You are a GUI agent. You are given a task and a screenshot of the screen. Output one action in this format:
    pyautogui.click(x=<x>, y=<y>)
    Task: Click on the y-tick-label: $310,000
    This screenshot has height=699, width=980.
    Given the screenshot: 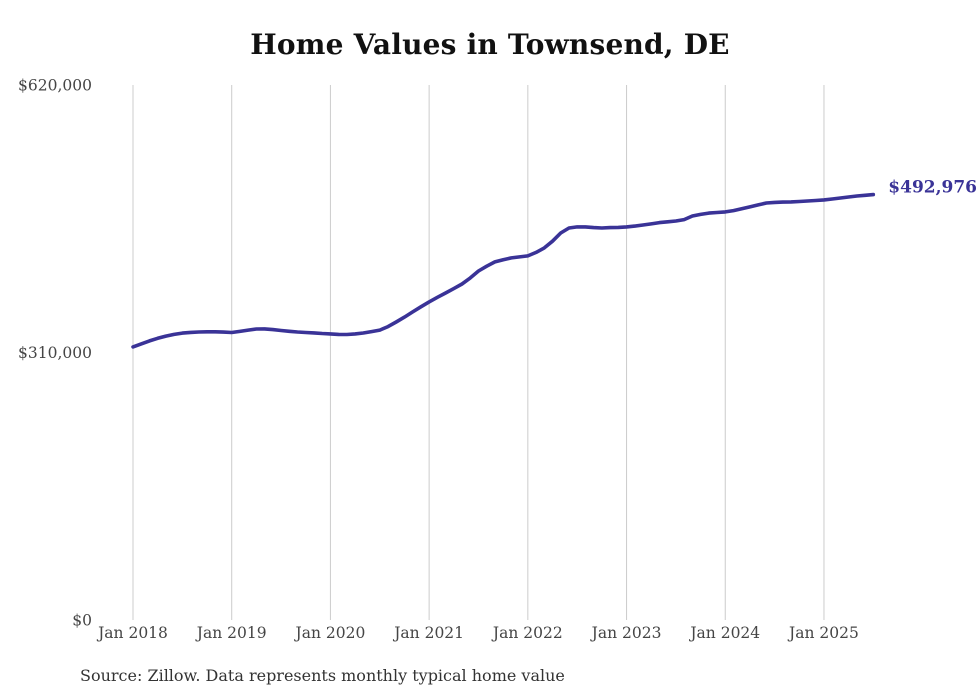 What is the action you would take?
    pyautogui.click(x=55, y=353)
    